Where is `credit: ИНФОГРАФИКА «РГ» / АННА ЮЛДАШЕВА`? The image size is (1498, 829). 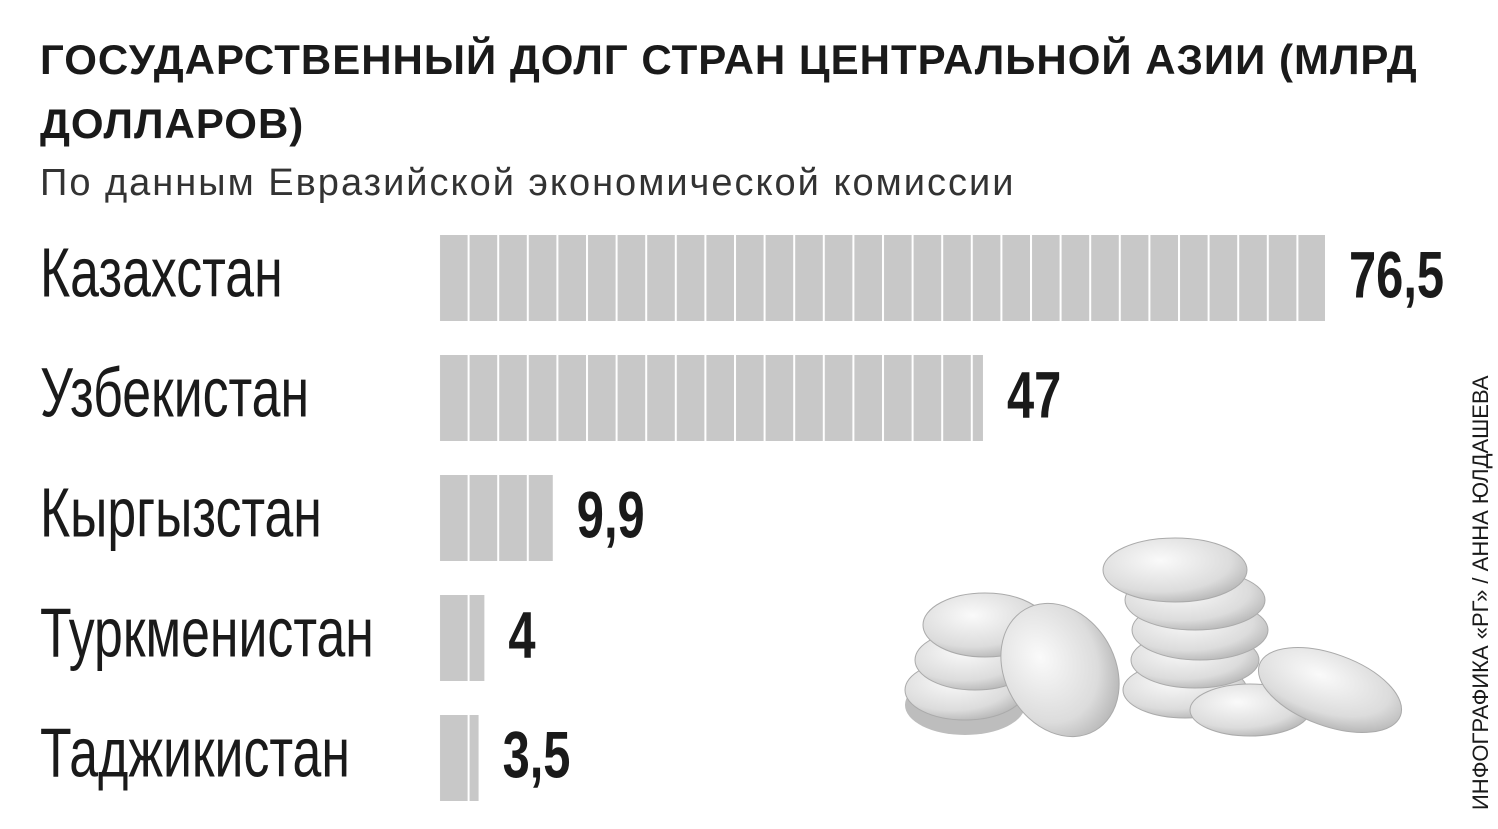 credit: ИНФОГРАФИКА «РГ» / АННА ЮЛДАШЕВА is located at coordinates (1480, 592).